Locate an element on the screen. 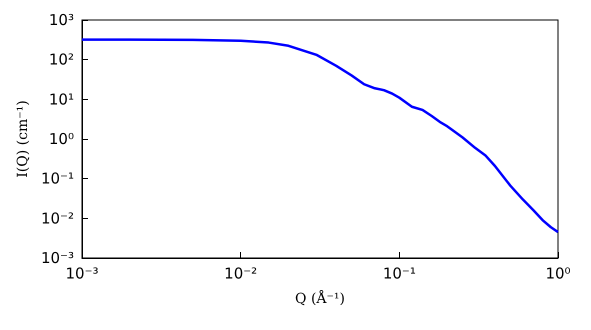 Image resolution: width=591 pixels, height=330 pixels. y-tick-label: 10² is located at coordinates (61, 59).